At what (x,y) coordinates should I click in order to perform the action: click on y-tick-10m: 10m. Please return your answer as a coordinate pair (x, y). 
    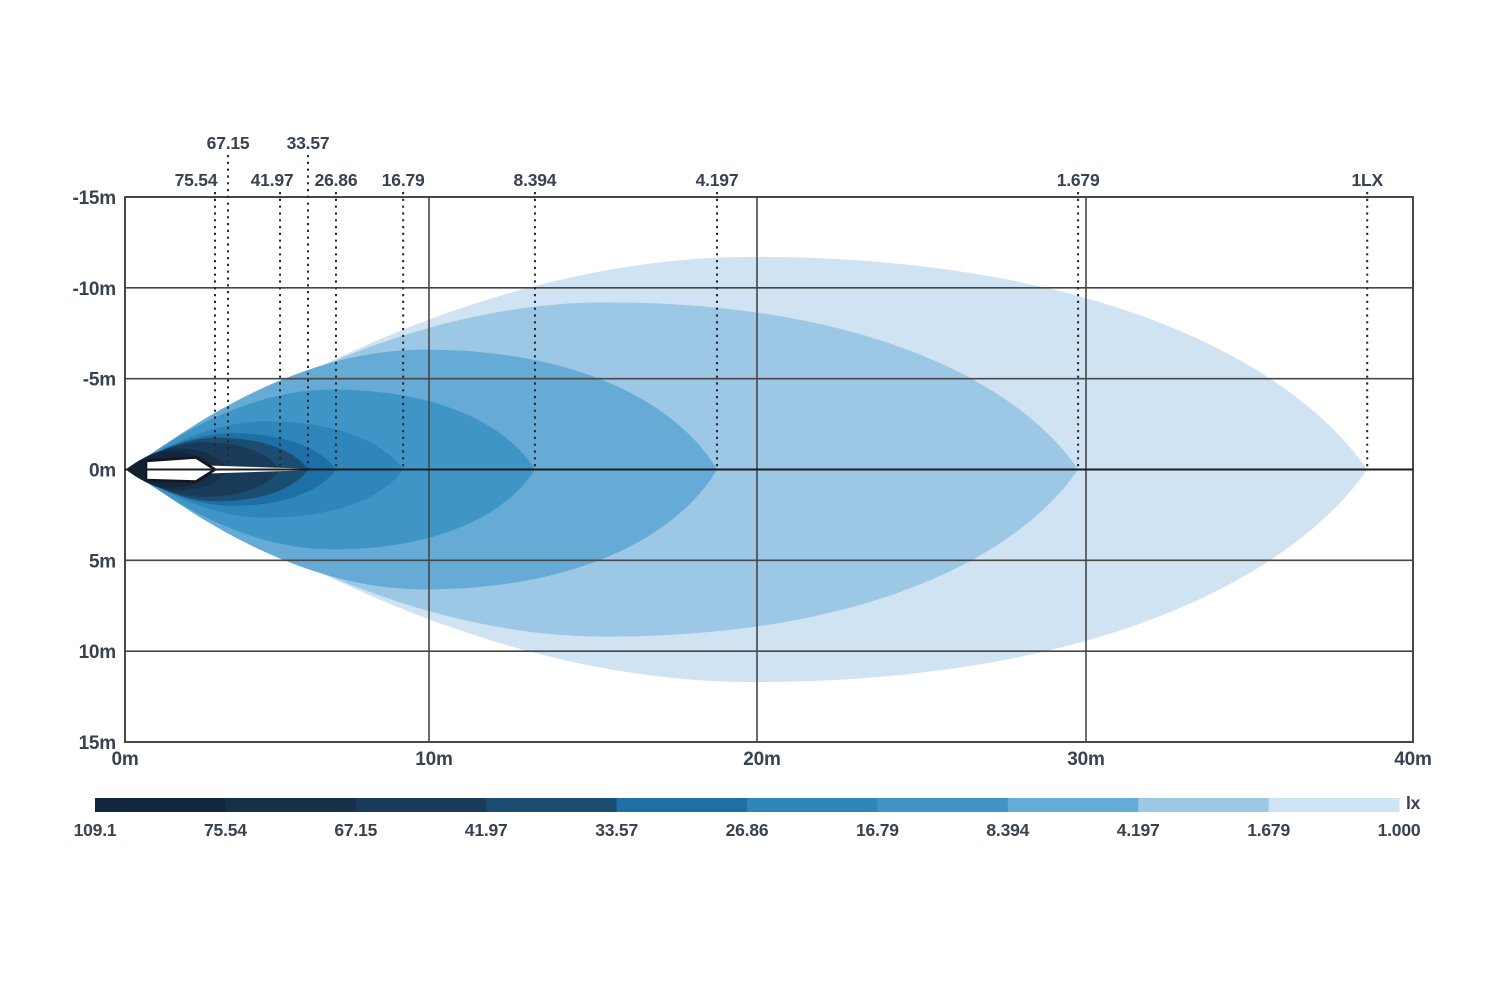
    Looking at the image, I should click on (97, 652).